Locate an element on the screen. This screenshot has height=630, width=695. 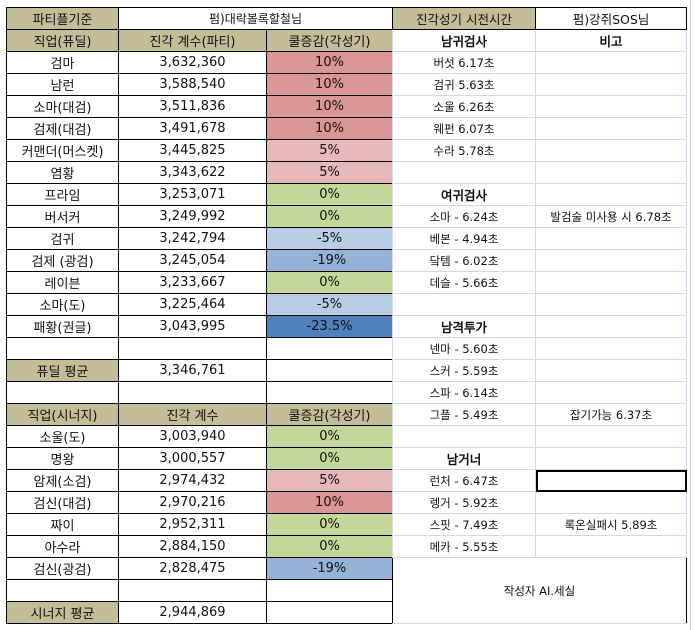
coefficient-cell: 3,245,054 is located at coordinates (192, 260).